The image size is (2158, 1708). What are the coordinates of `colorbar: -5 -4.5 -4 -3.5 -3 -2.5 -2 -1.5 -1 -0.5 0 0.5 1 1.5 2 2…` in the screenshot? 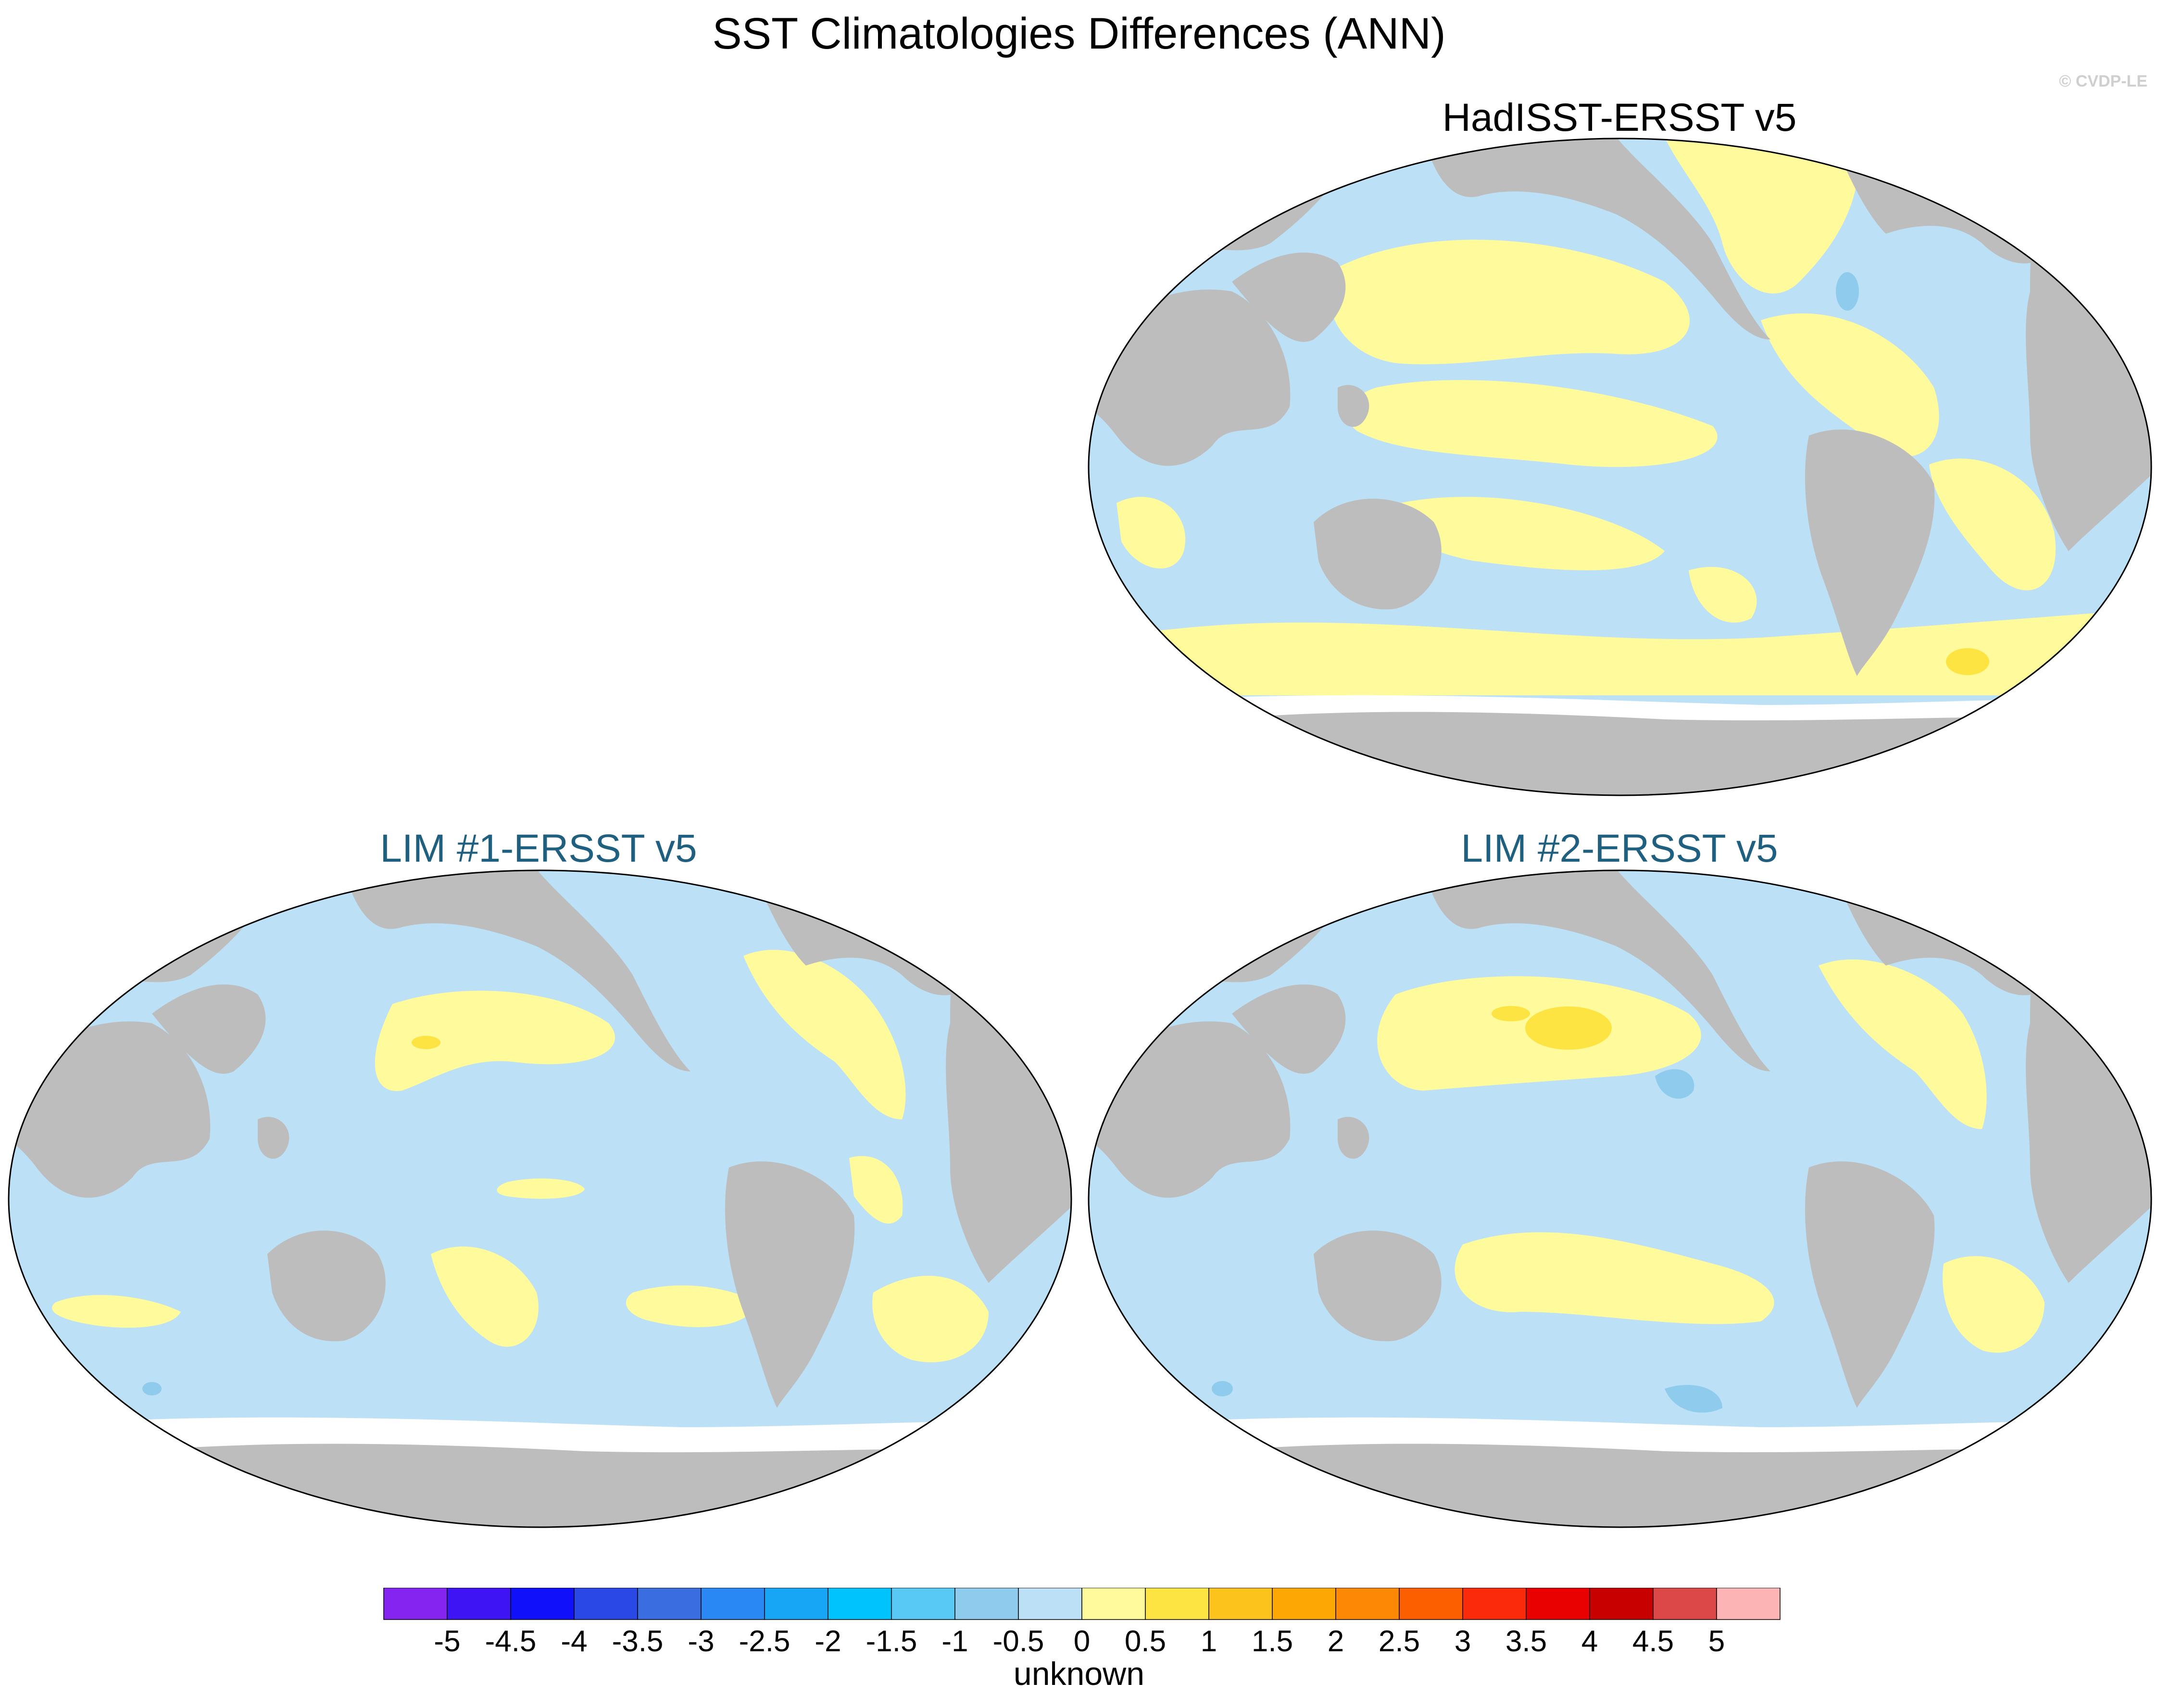 It's located at (1082, 1621).